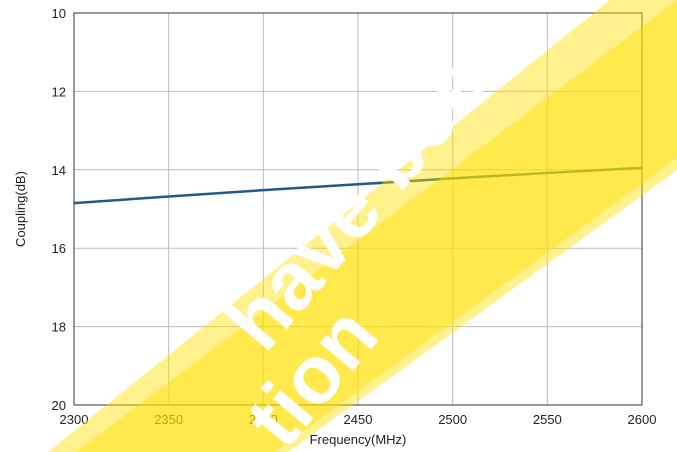 Image resolution: width=677 pixels, height=452 pixels. What do you see at coordinates (358, 439) in the screenshot?
I see `x-axis-label: Frequency(MHz)` at bounding box center [358, 439].